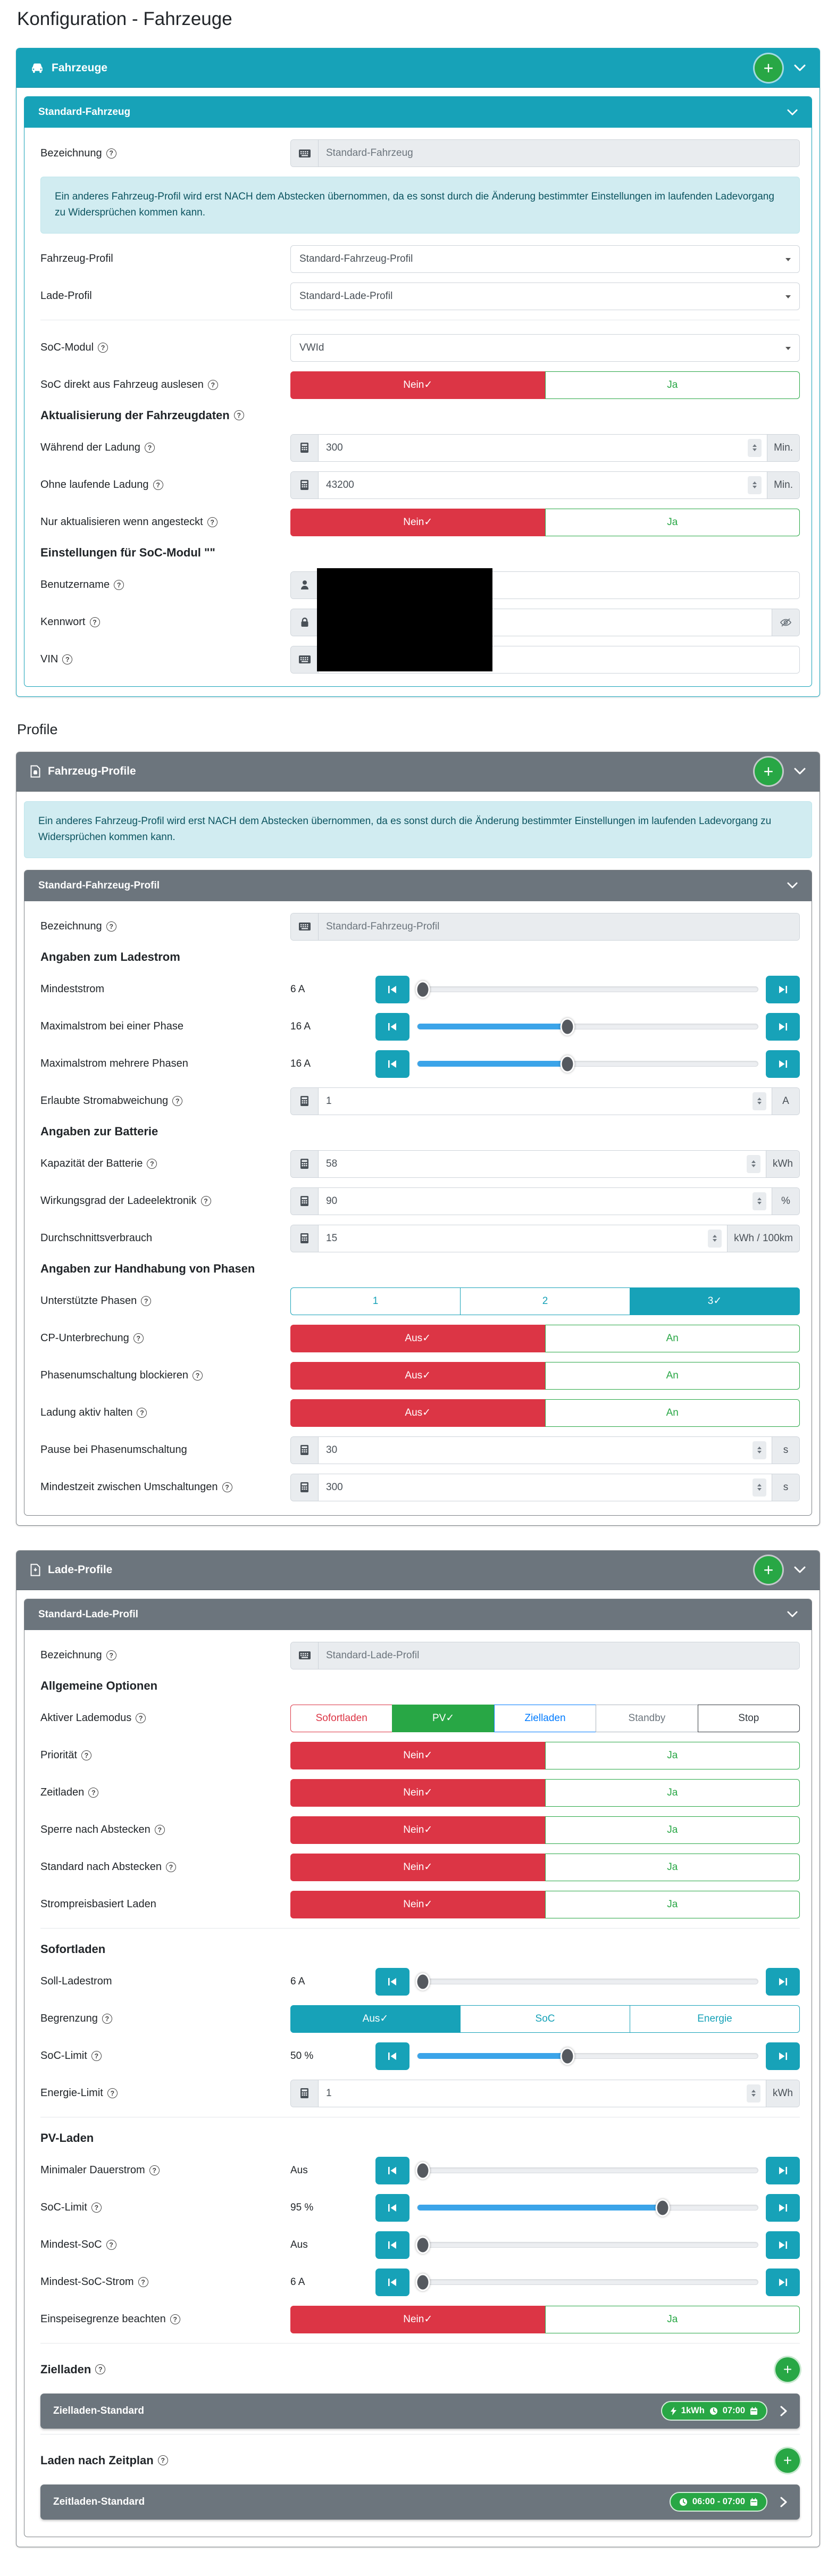 The height and width of the screenshot is (2576, 836). I want to click on standard-no-button: Nein✓, so click(418, 1867).